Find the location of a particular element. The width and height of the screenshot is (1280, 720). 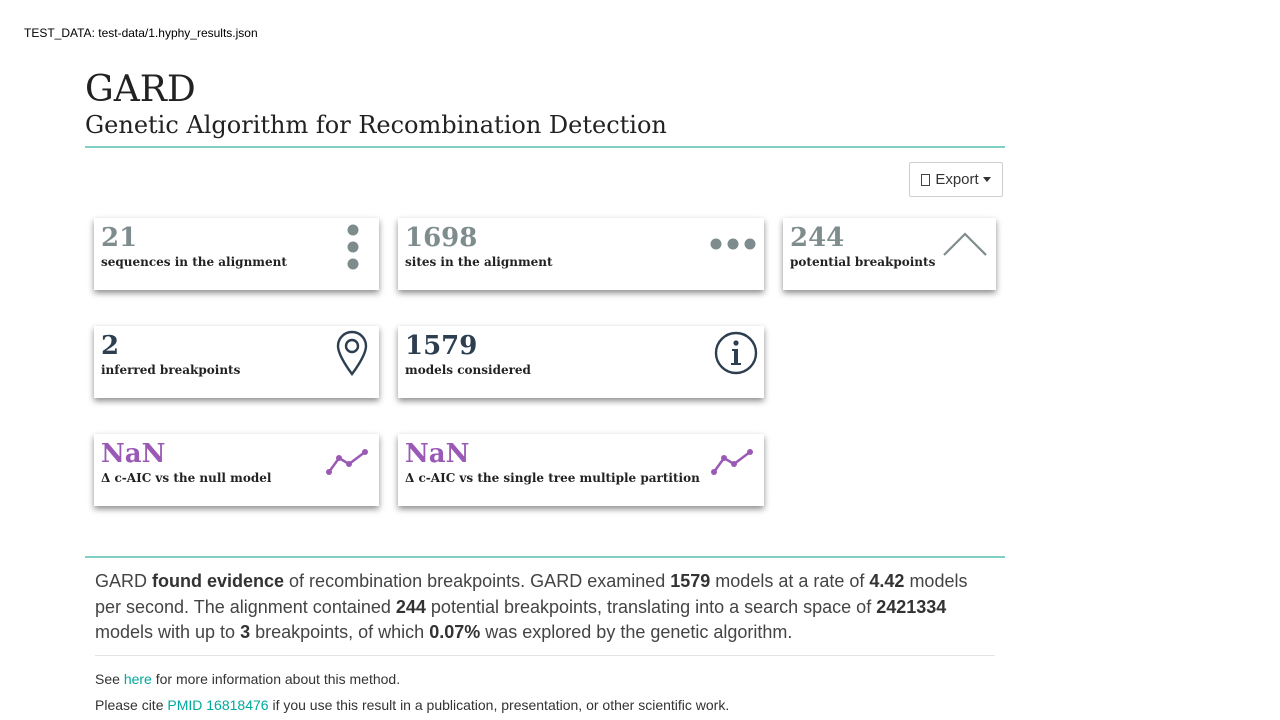

method-info-link: here is located at coordinates (137, 679).